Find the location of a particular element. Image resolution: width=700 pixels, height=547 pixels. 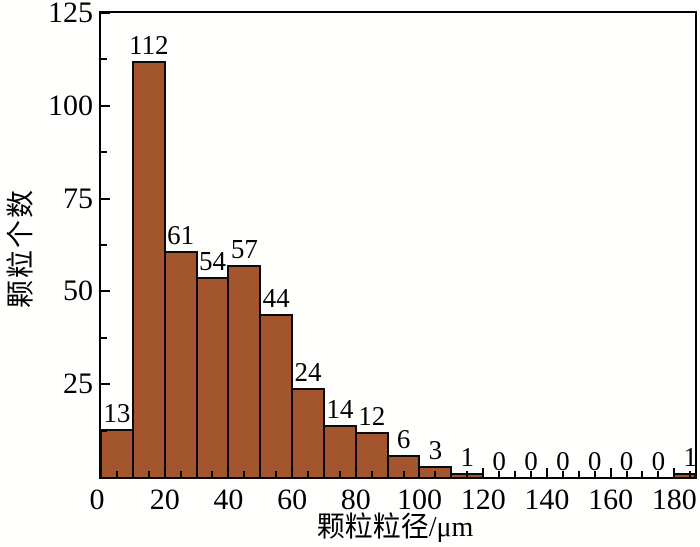

x-tick-label: 40 is located at coordinates (228, 499).